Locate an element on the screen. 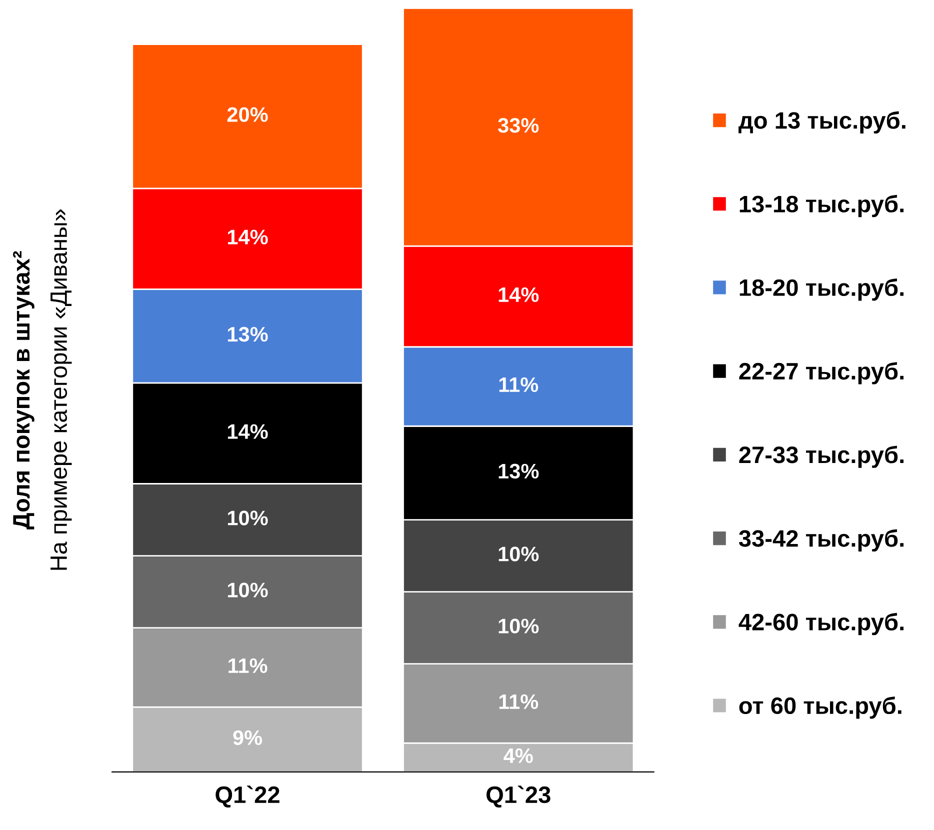 The image size is (934, 830). x-tick-label: Q1`22 is located at coordinates (248, 797).